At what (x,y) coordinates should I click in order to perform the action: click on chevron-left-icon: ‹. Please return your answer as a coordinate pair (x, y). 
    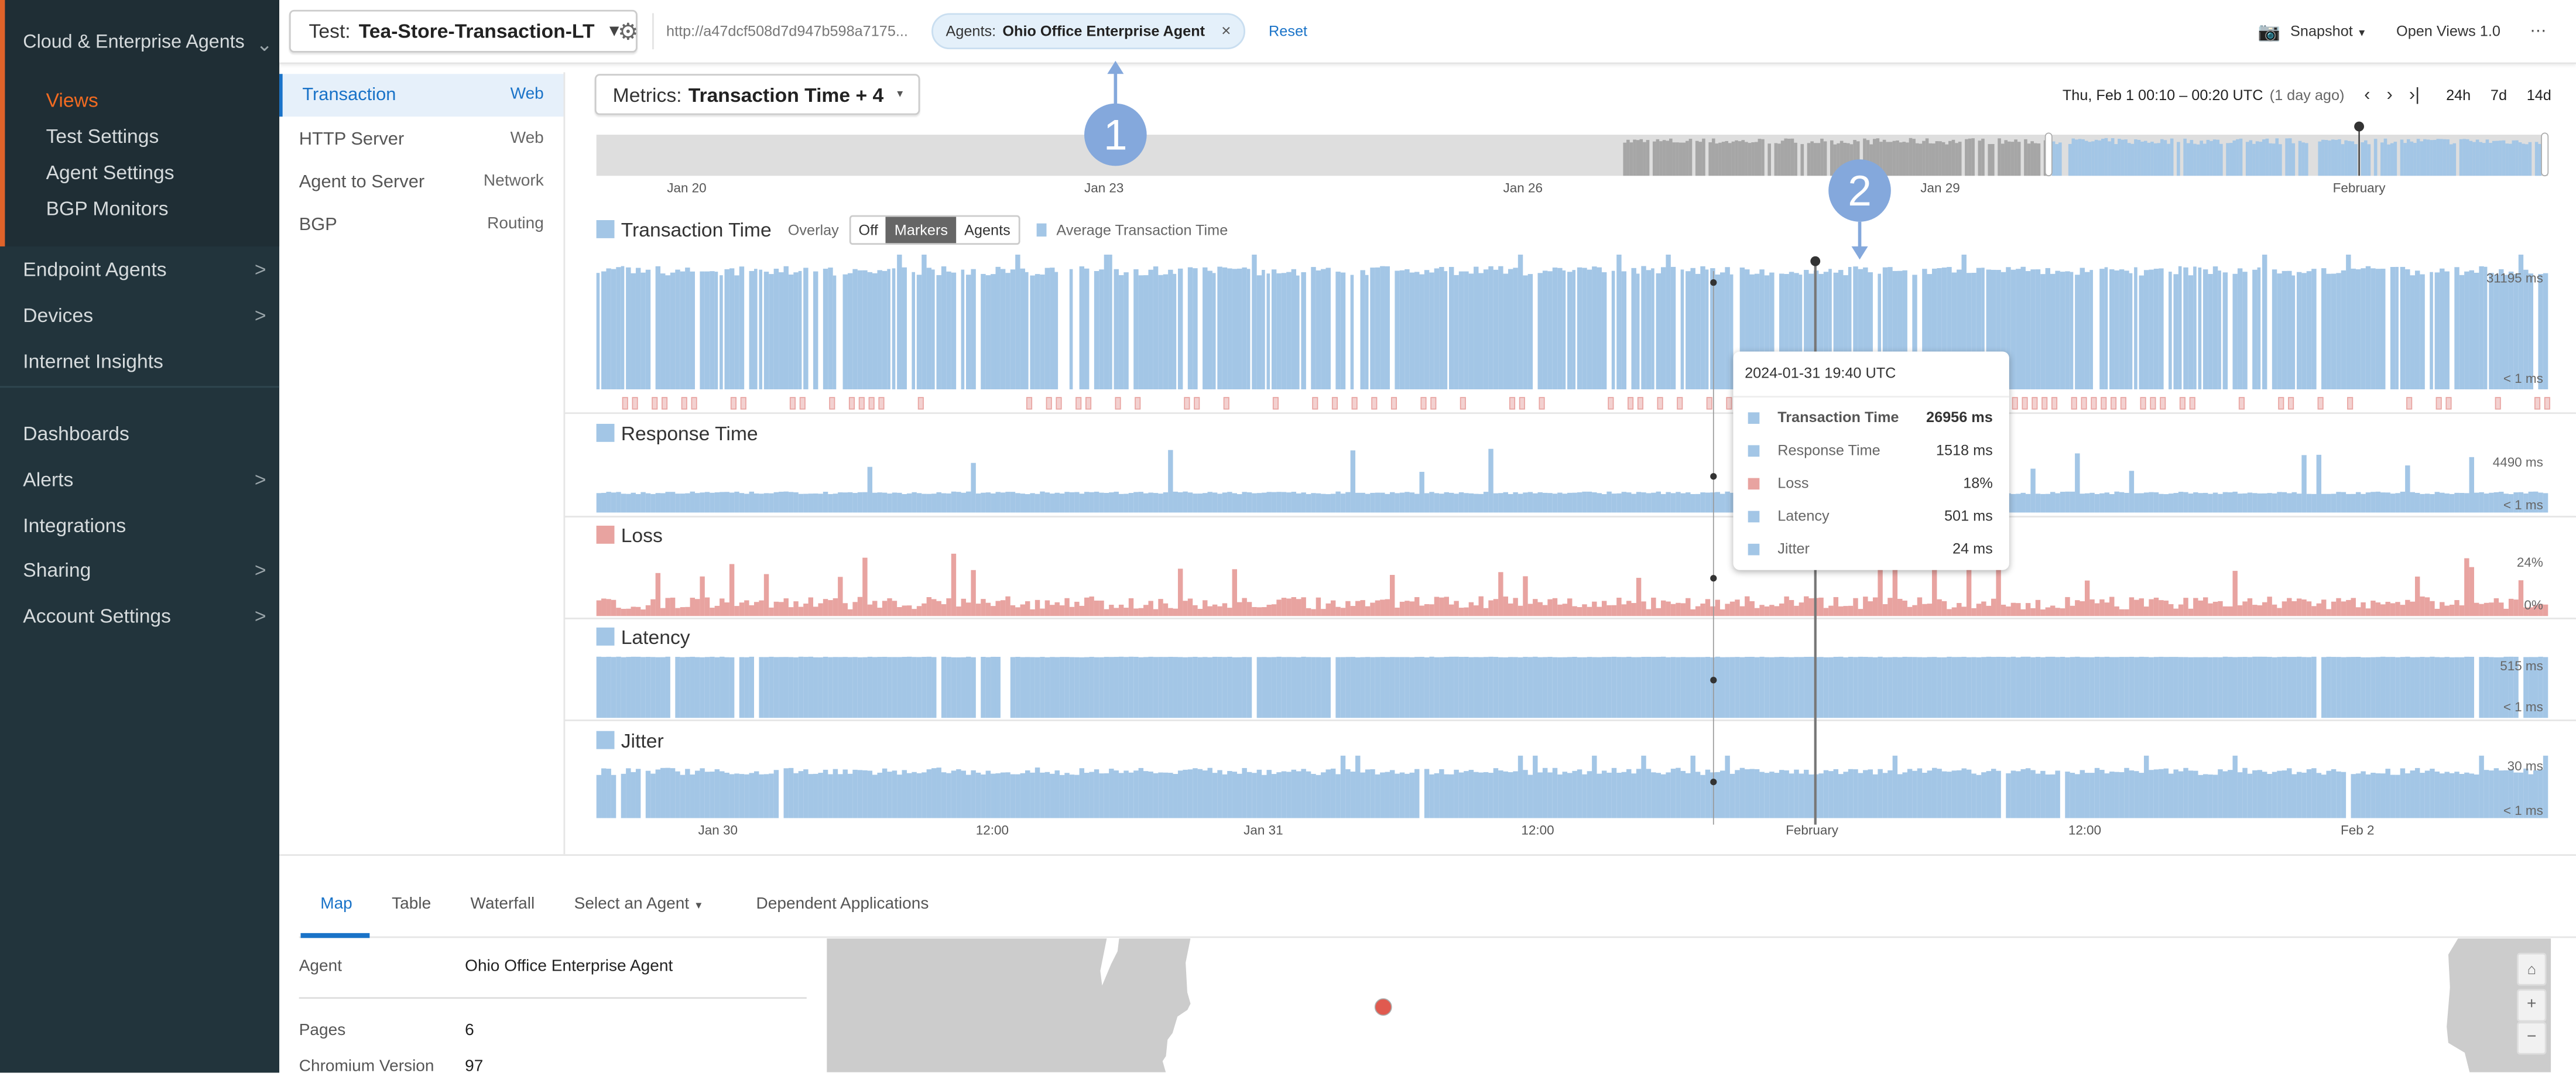
    Looking at the image, I should click on (2367, 95).